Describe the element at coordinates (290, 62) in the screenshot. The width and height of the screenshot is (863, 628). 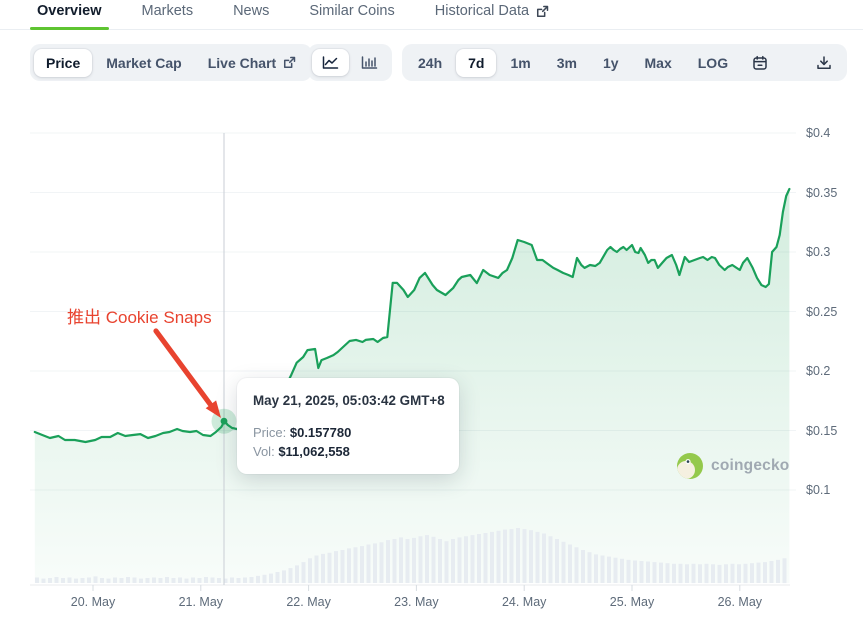
I see `external-link-icon` at that location.